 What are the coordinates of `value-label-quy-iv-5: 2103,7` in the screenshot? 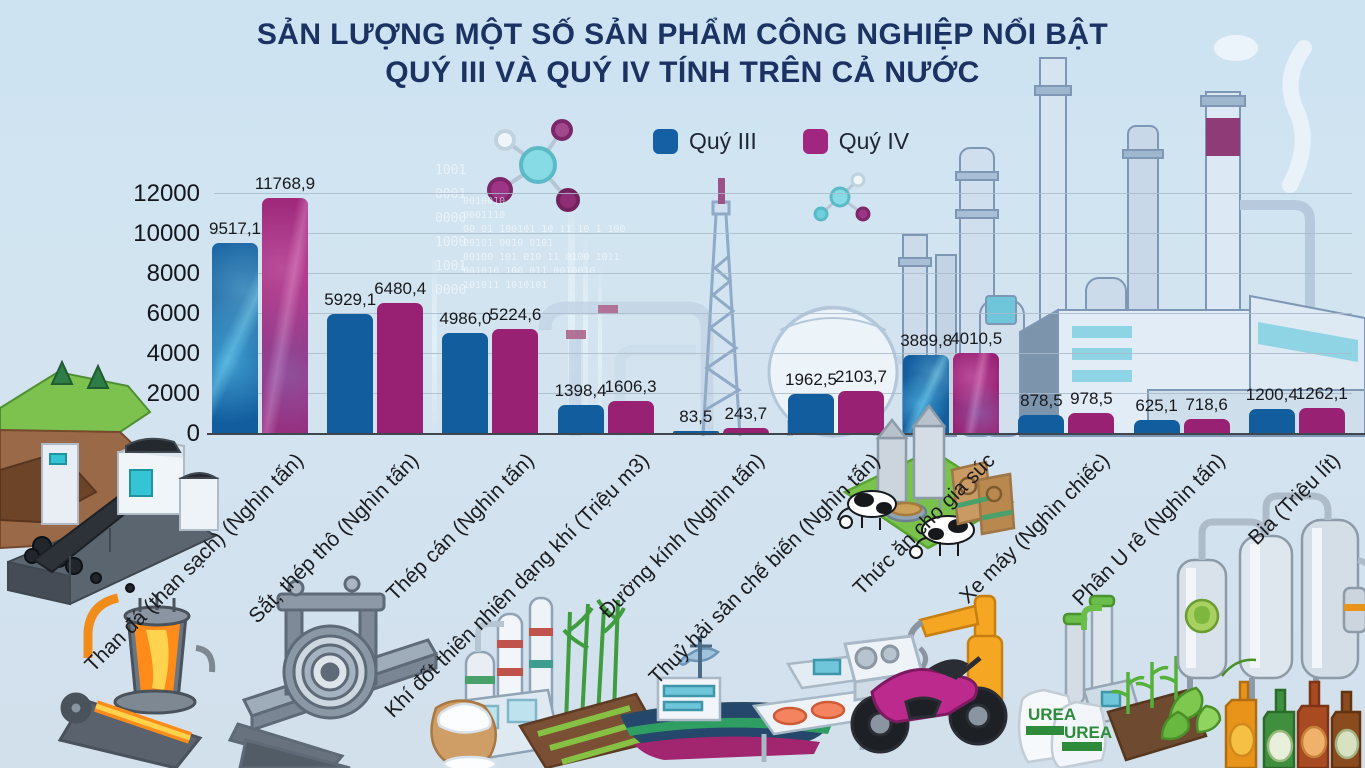 It's located at (861, 376).